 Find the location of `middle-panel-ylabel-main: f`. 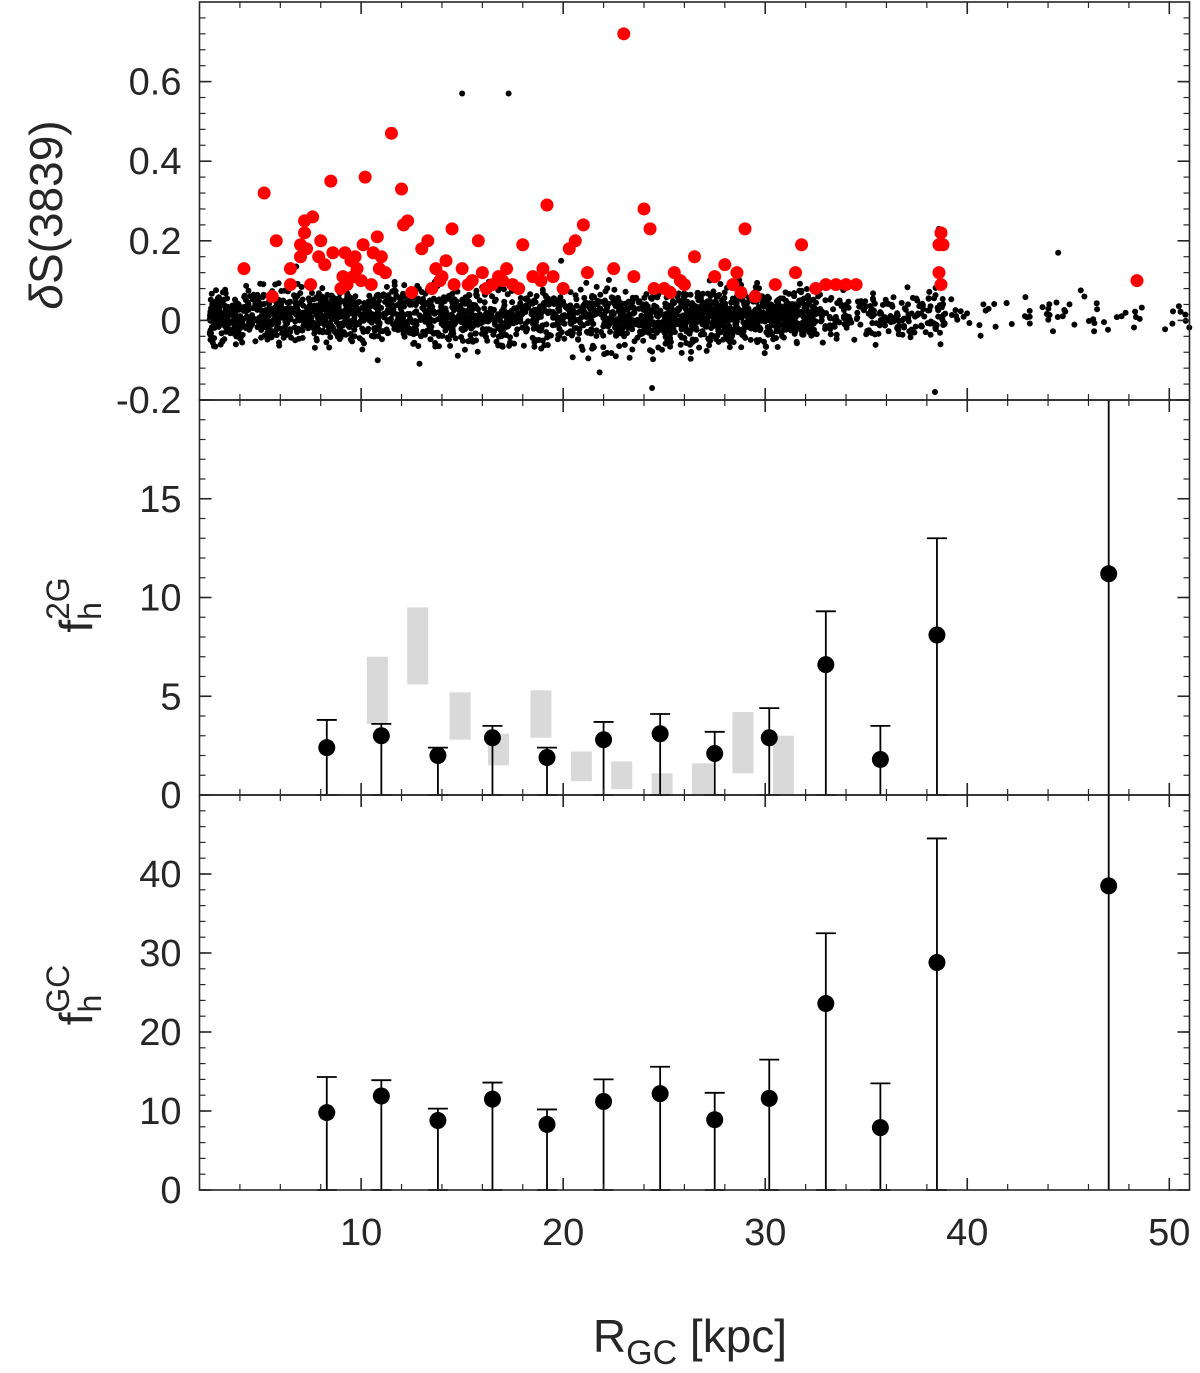

middle-panel-ylabel-main: f is located at coordinates (76, 626).